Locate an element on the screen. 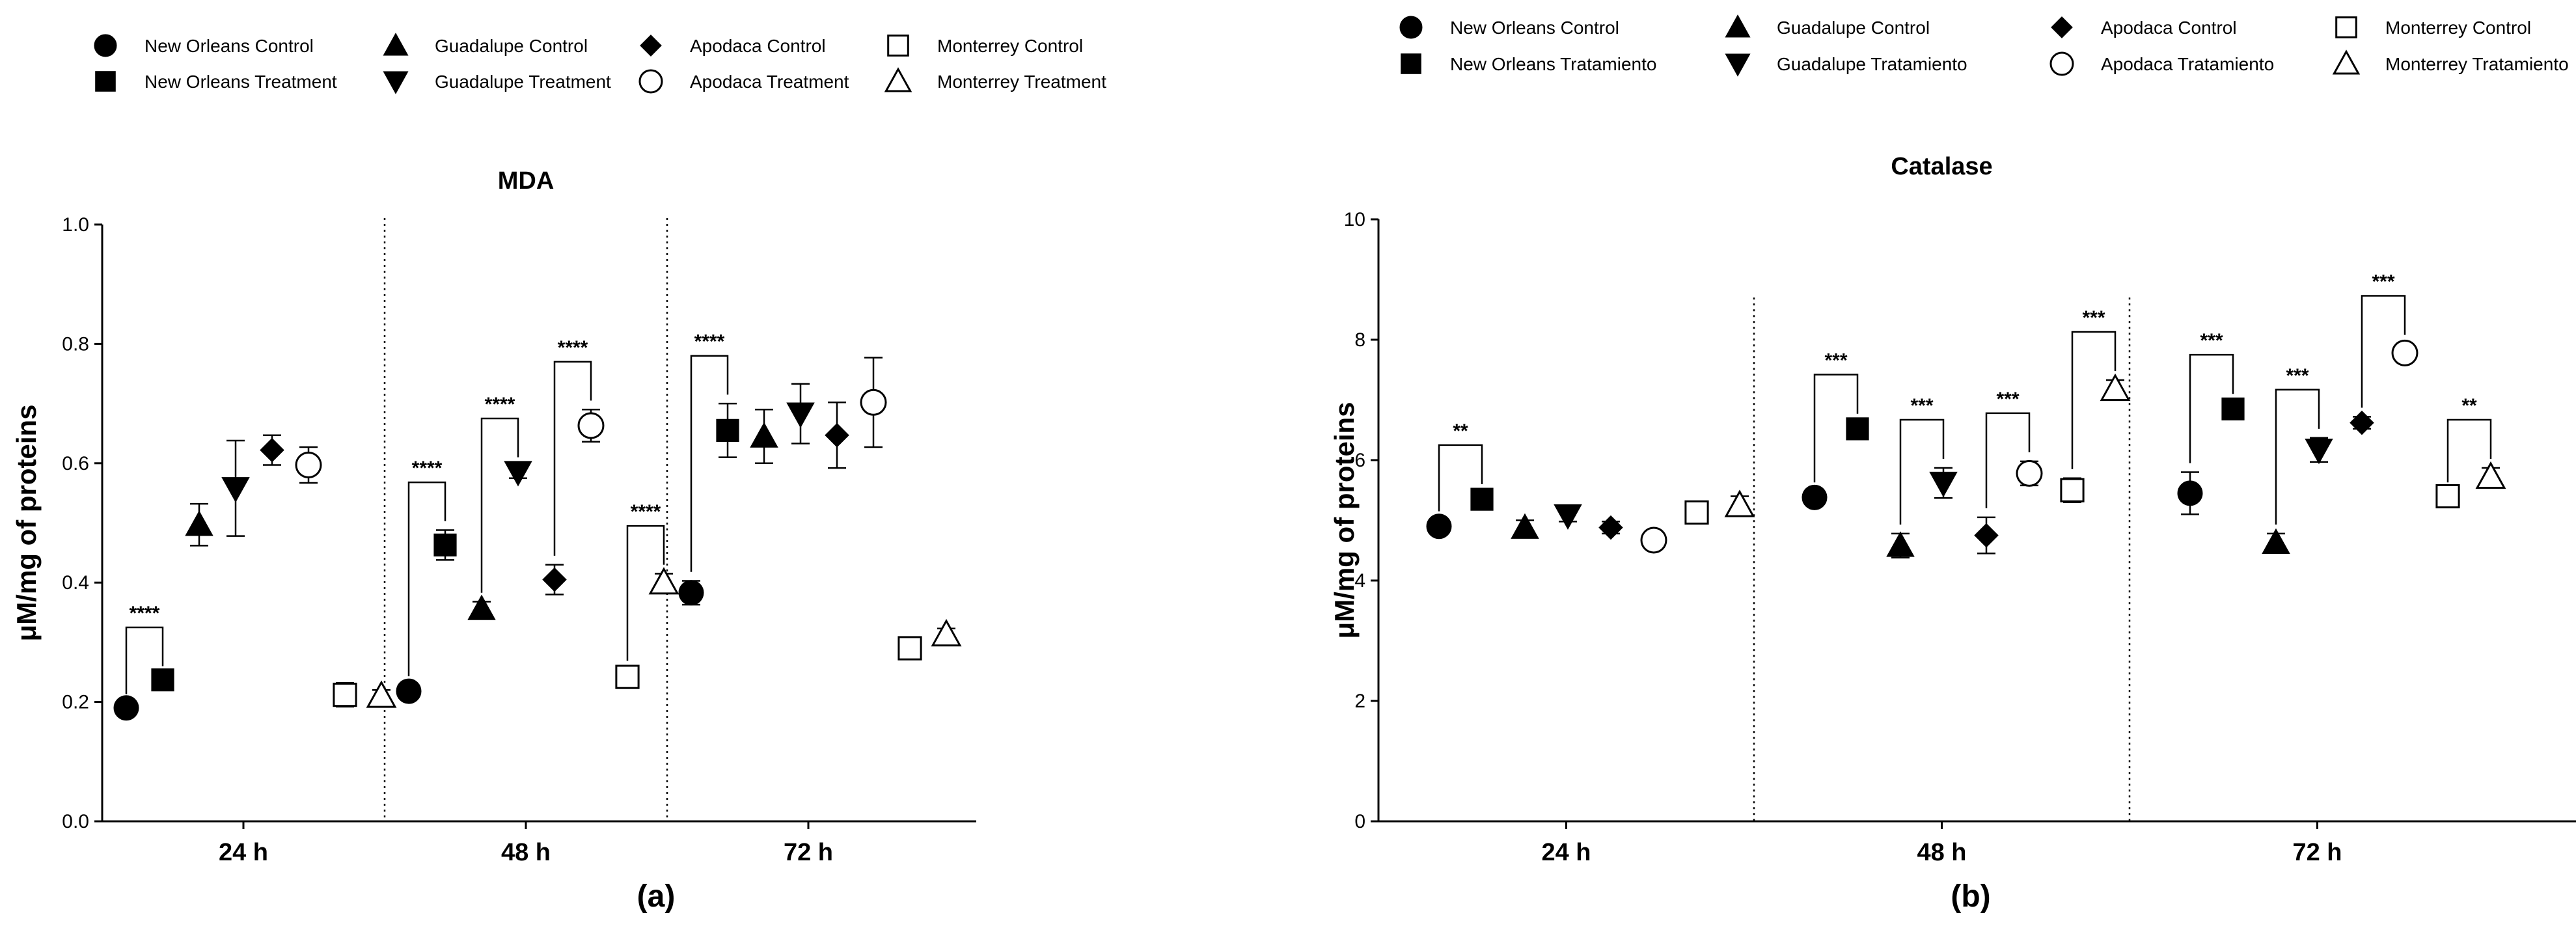 Image resolution: width=2576 pixels, height=930 pixels. catalase-y-tick-label: 8 is located at coordinates (1359, 340).